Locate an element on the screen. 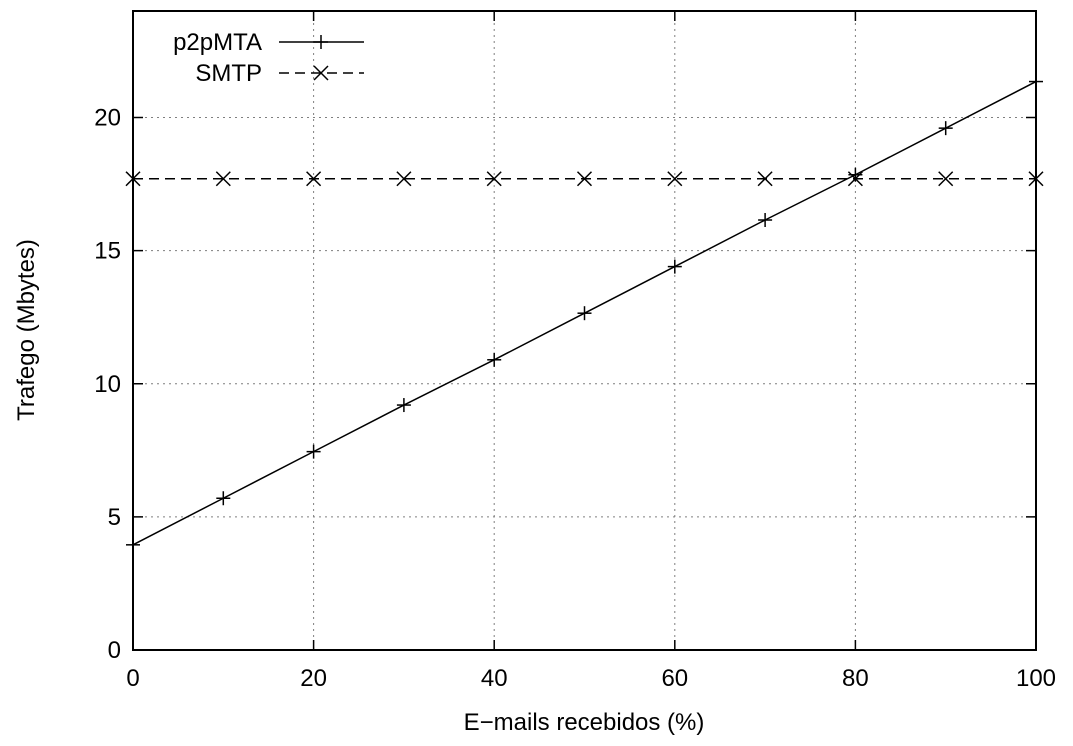 The height and width of the screenshot is (746, 1073). legend-entry-p2pmta: p2pMTA is located at coordinates (268, 42).